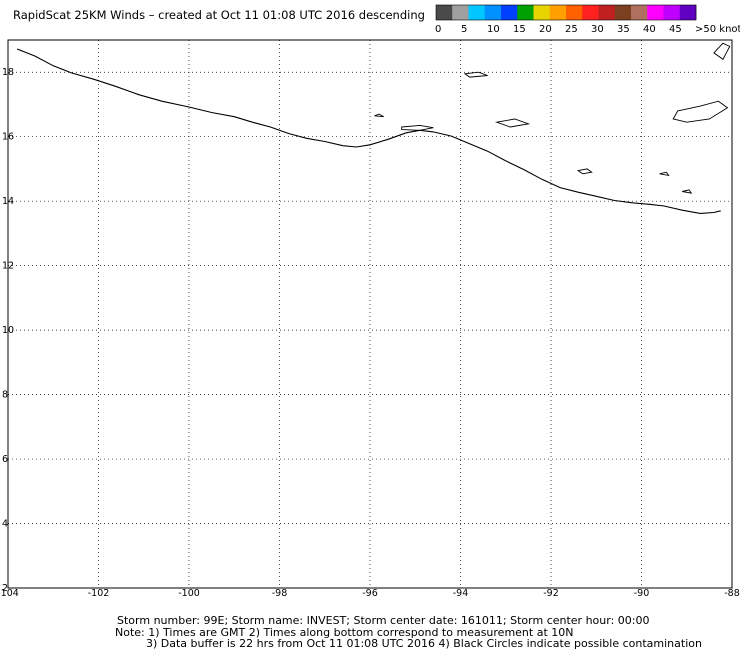 The height and width of the screenshot is (650, 740). I want to click on colorbar-label: 25, so click(571, 29).